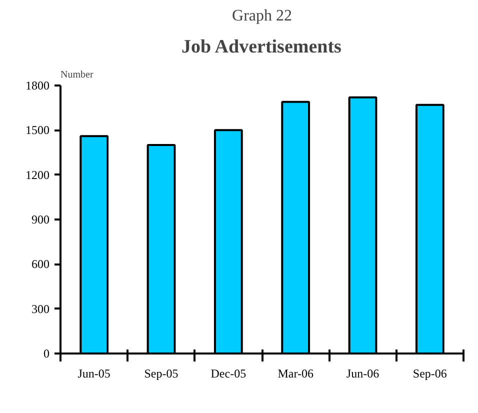 This screenshot has height=413, width=478. Describe the element at coordinates (41, 219) in the screenshot. I see `y-tick-label: 900` at that location.